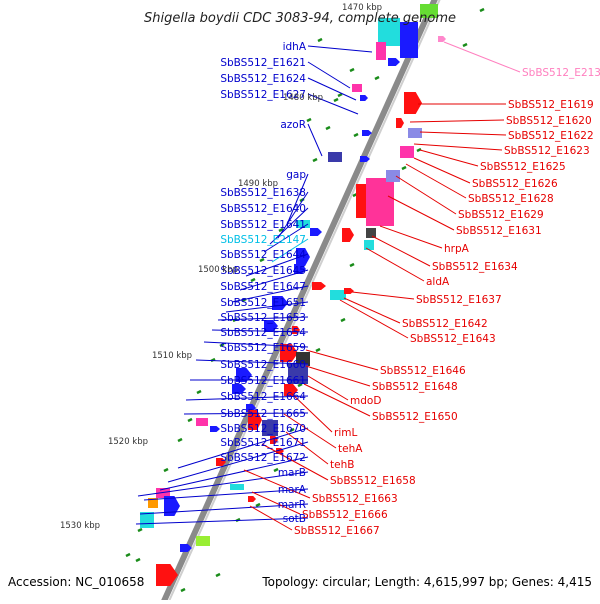 The height and width of the screenshot is (604, 600). I want to click on gene-label-left: idhA, so click(295, 47).